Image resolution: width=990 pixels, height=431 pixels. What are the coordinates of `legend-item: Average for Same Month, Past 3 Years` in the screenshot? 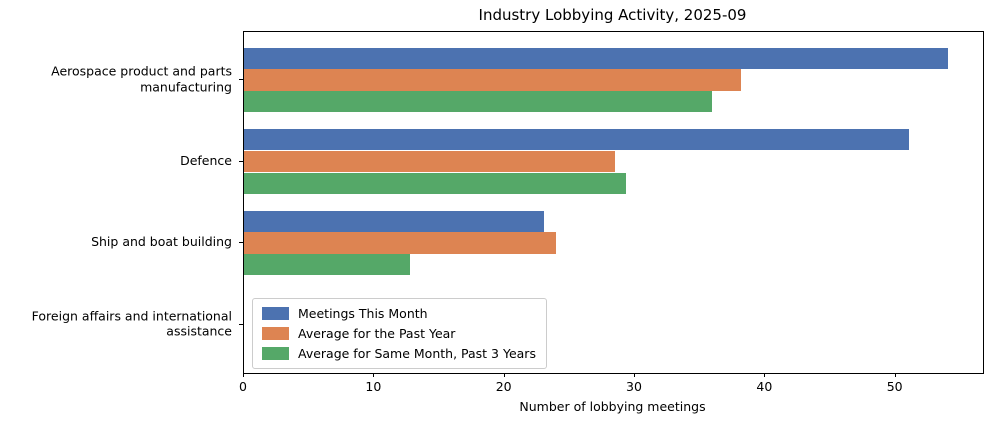 It's located at (399, 353).